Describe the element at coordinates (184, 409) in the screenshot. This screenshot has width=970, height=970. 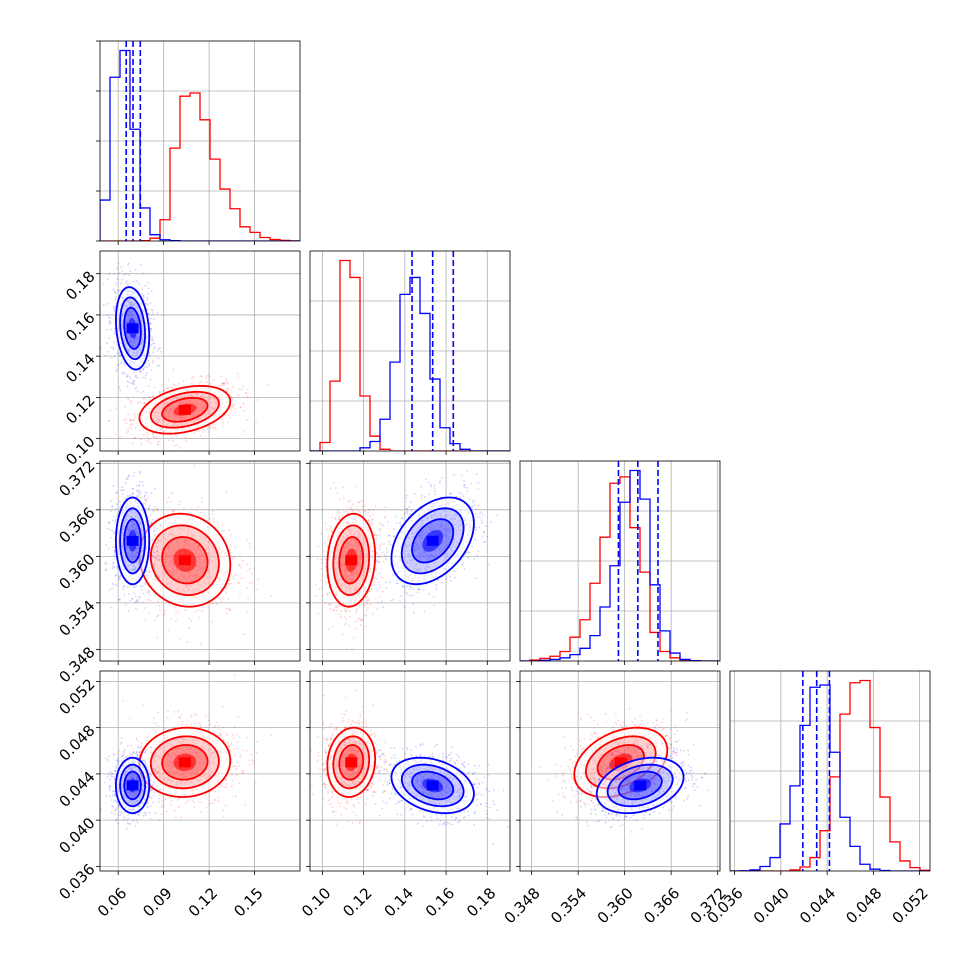
I see `density-peak` at that location.